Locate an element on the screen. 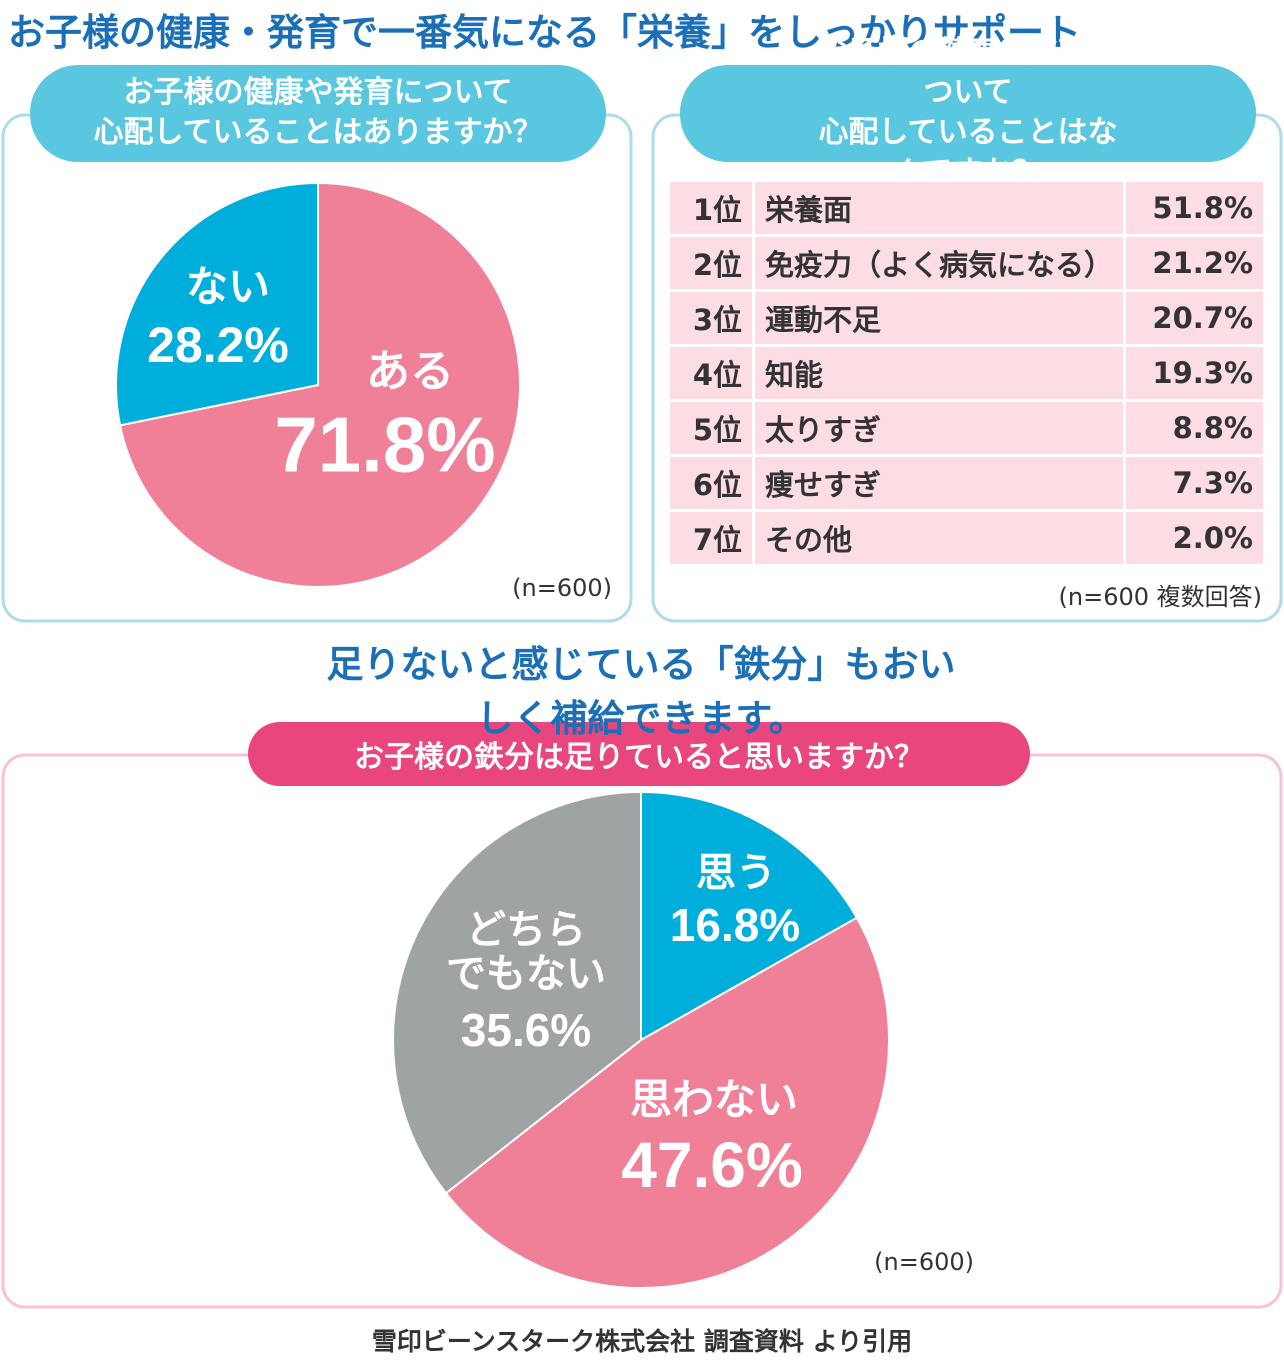 Image resolution: width=1284 pixels, height=1366 pixels. table-cell: 2.0% is located at coordinates (1194, 538).